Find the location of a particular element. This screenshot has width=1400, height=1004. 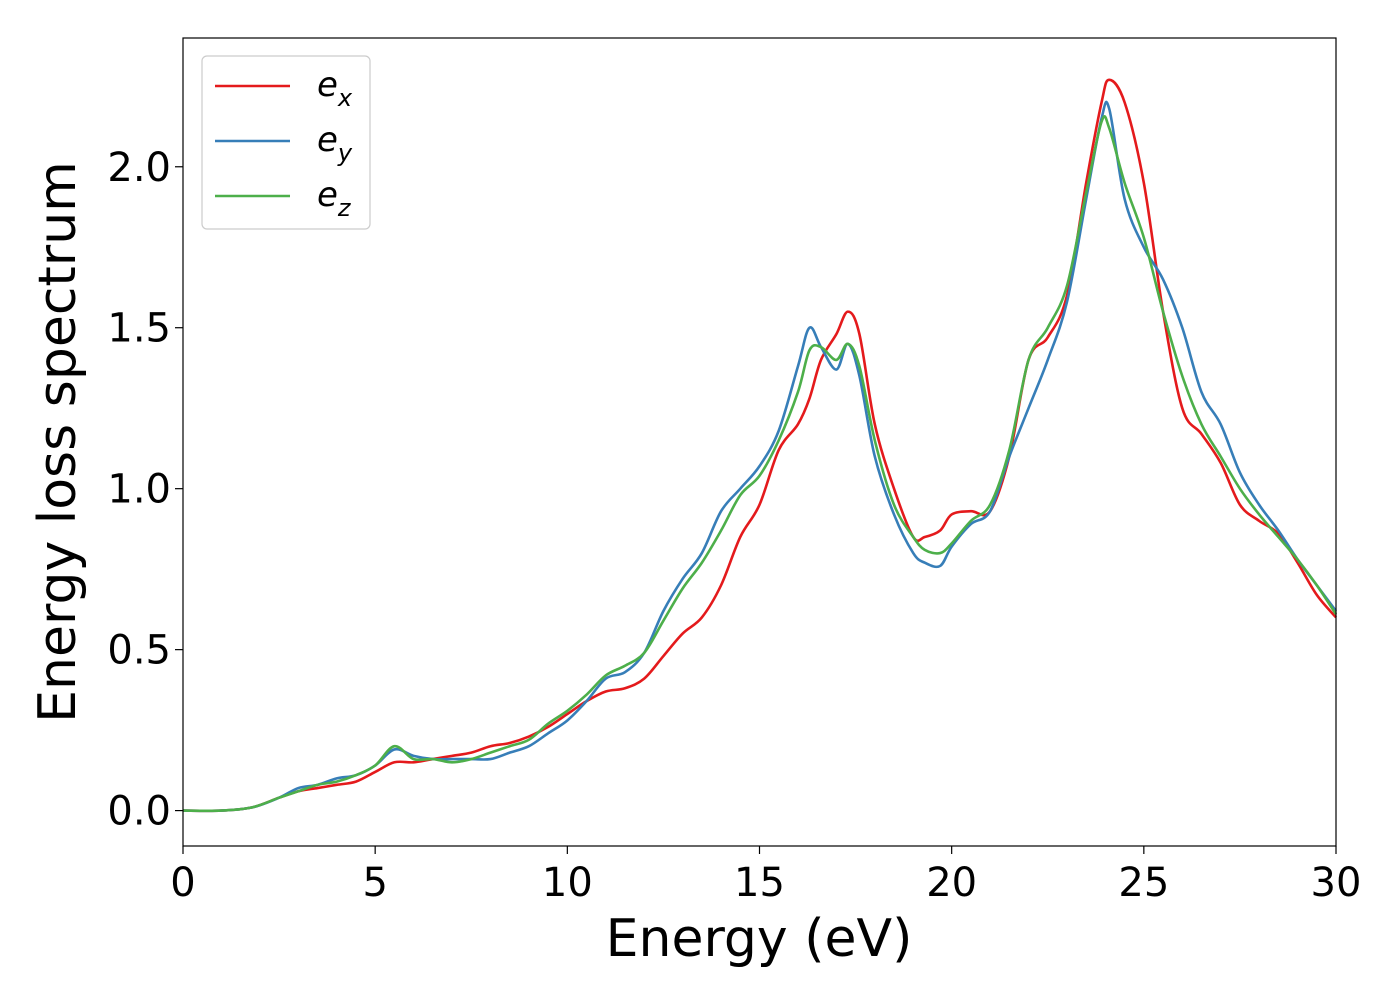

y-axis-ticks: 0.0 0.5 1.0 1.5 2.0 is located at coordinates (145, 490).